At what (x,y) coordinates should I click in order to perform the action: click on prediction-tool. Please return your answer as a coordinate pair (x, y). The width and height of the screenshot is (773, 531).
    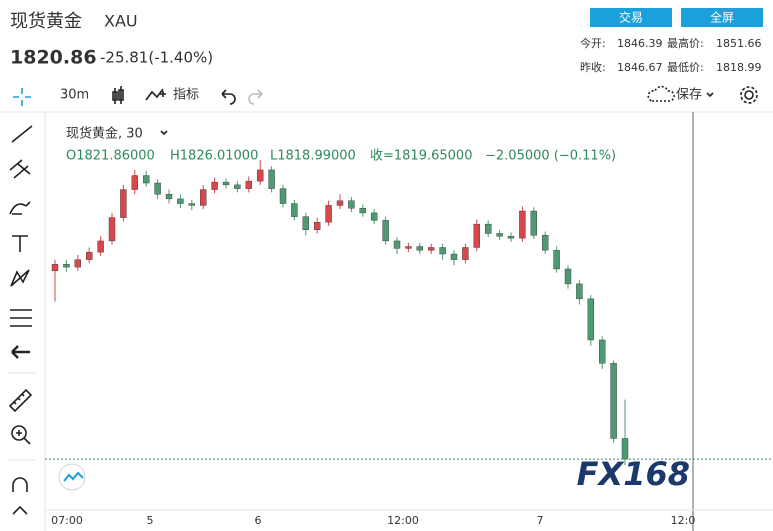
    Looking at the image, I should click on (21, 318).